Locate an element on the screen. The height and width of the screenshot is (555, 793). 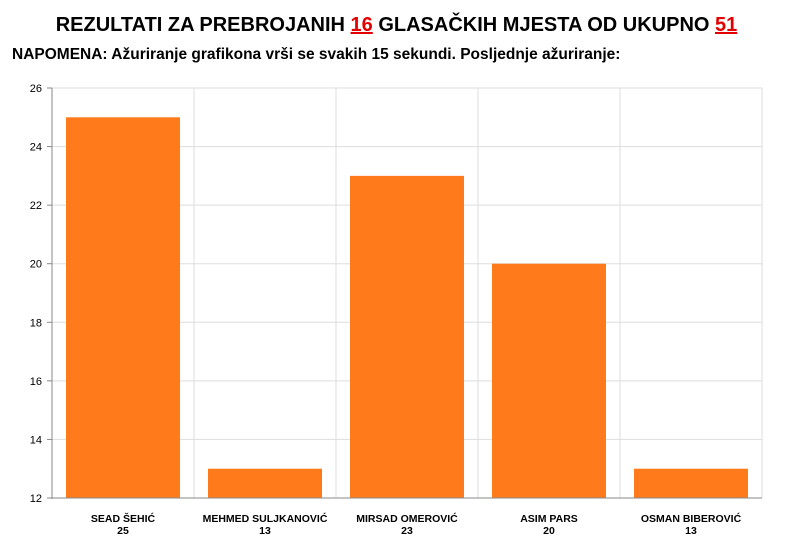
x-category-label: OSMAN BIBEROVIĆ is located at coordinates (691, 518).